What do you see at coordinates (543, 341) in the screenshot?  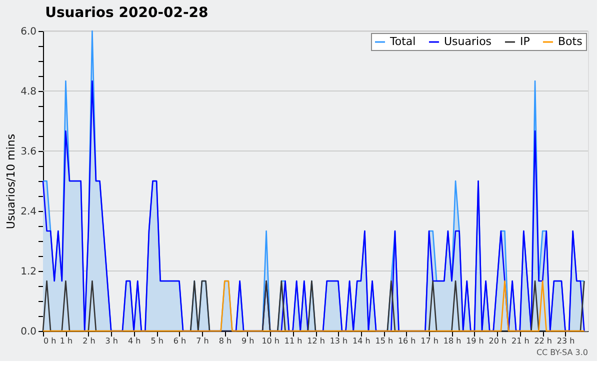 I see `x-tick-label: 22 h` at bounding box center [543, 341].